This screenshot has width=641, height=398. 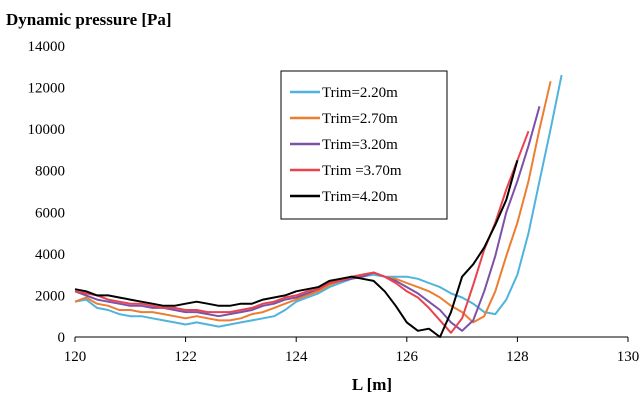 What do you see at coordinates (372, 384) in the screenshot?
I see `x-axis-label: L [m]` at bounding box center [372, 384].